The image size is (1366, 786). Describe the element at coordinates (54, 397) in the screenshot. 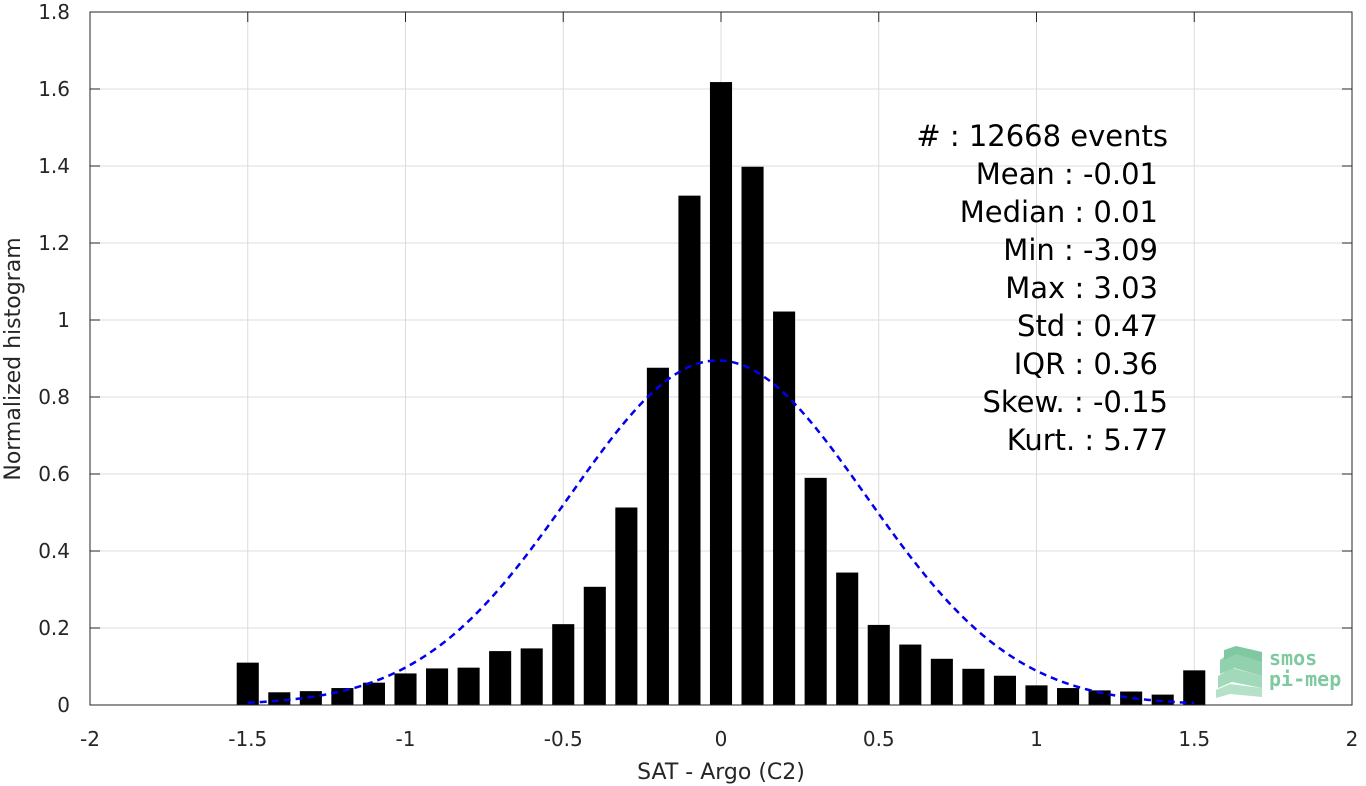

I see `y-tick-label: 0.8` at that location.